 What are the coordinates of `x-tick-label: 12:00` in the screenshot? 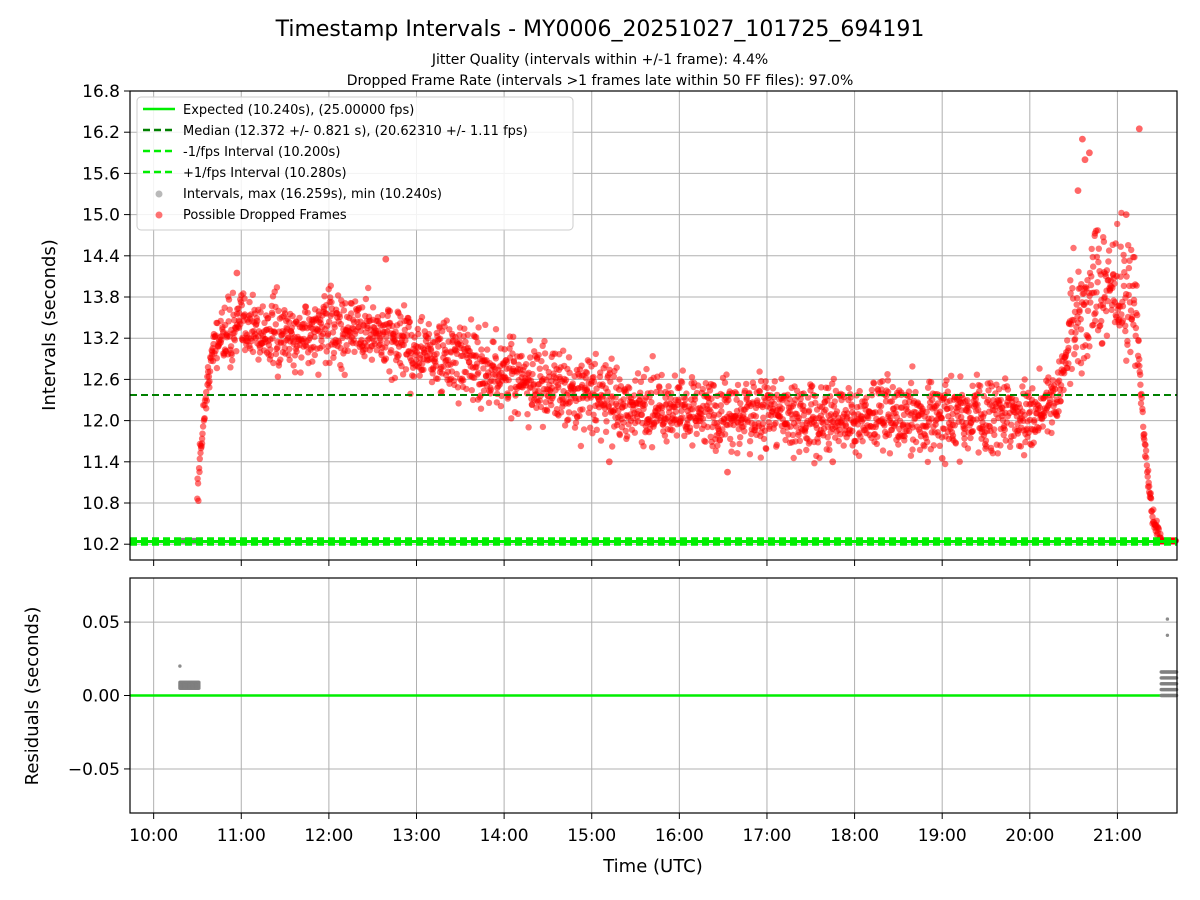 It's located at (328, 836).